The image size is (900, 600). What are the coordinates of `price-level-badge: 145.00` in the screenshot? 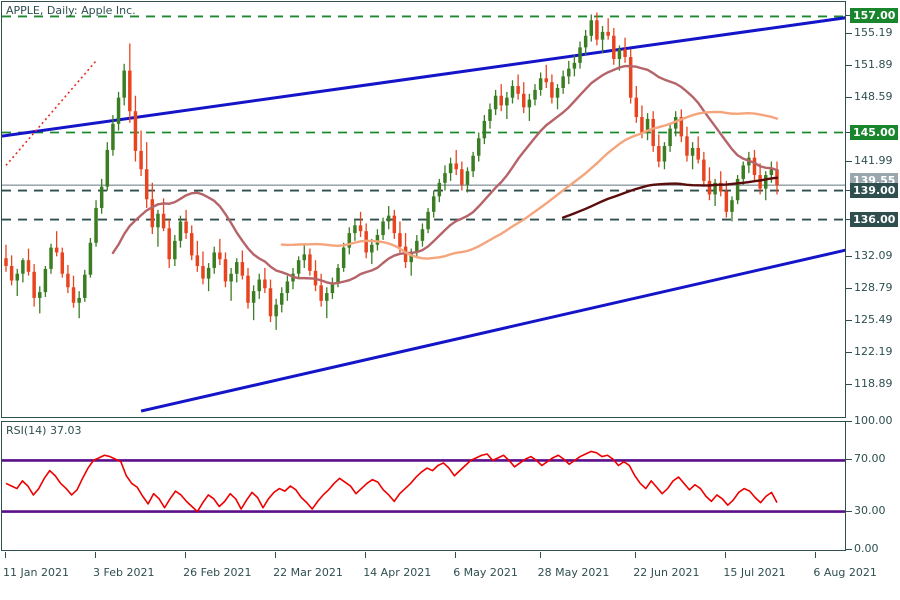 It's located at (874, 132).